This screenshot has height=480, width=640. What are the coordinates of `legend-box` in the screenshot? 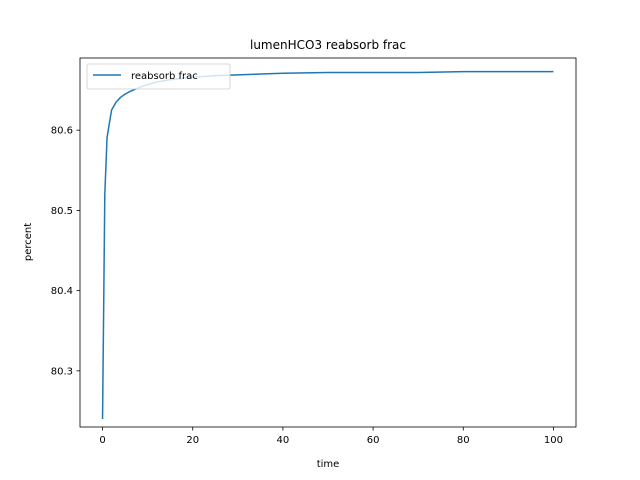 It's located at (158, 76).